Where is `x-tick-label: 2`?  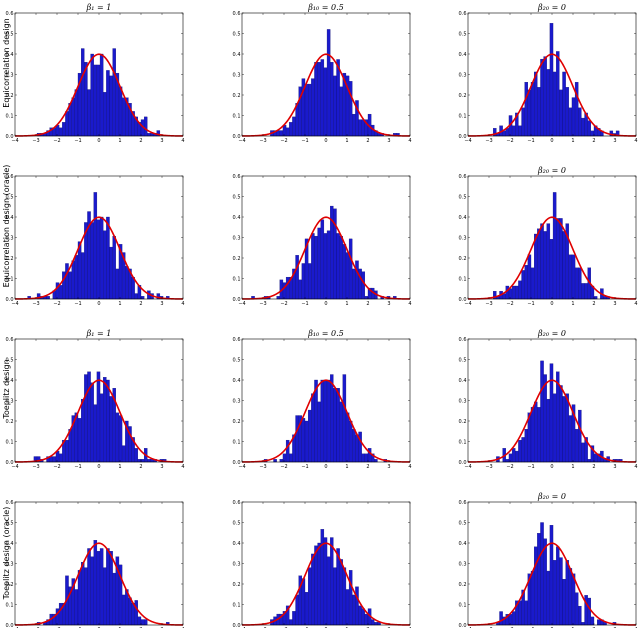 x-tick-label: 2 is located at coordinates (367, 304).